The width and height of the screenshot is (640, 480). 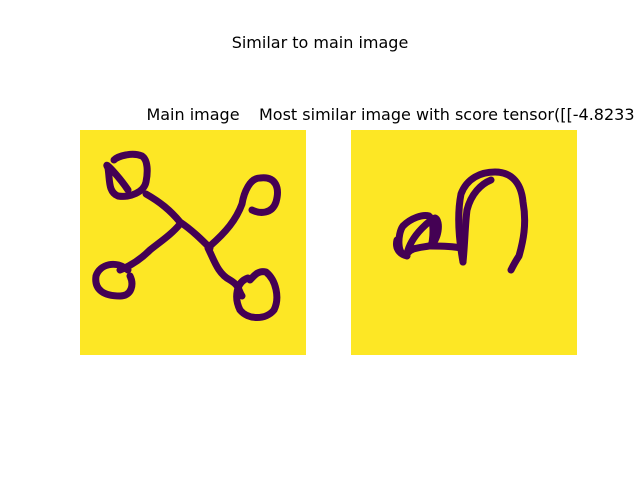 I want to click on main-glyph, so click(x=186, y=235).